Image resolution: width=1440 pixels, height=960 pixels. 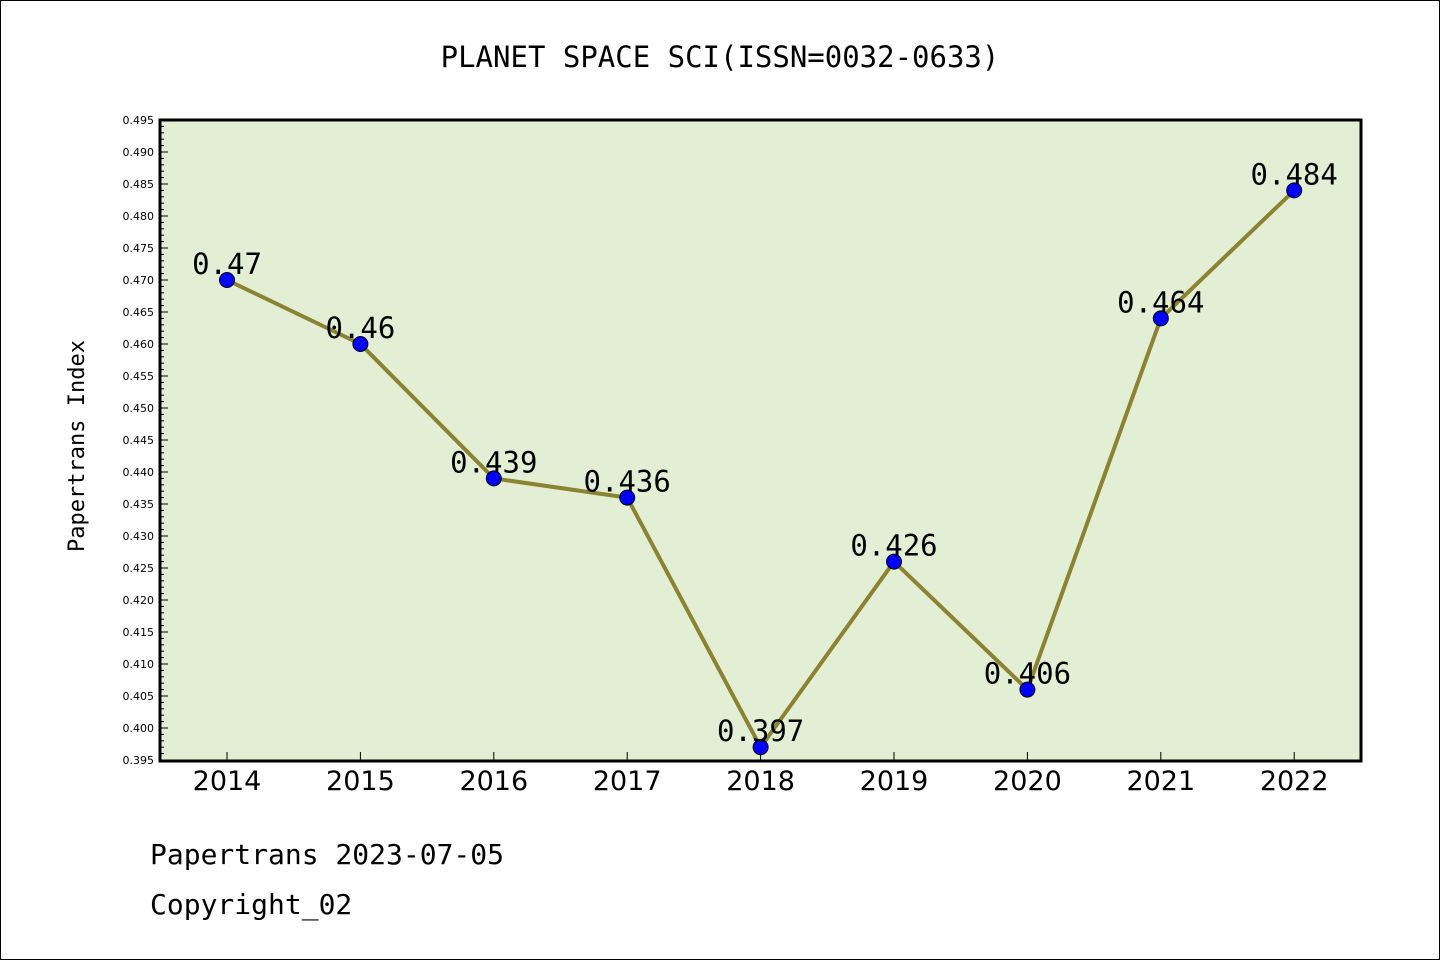 I want to click on x-tick-label: 2014, so click(x=227, y=781).